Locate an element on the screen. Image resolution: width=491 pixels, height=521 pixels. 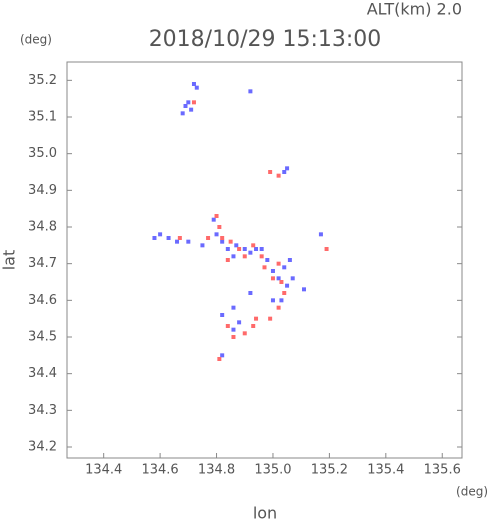
y-tick-label: 34.7 is located at coordinates (42, 263).